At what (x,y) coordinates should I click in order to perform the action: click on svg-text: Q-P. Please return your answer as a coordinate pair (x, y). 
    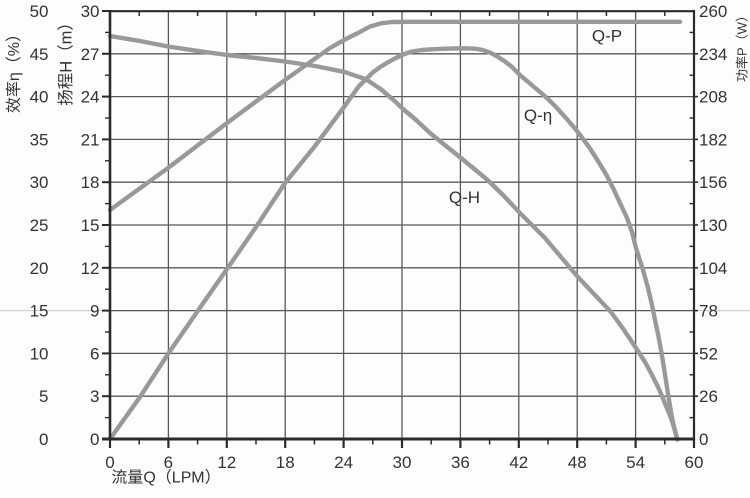
    Looking at the image, I should click on (607, 36).